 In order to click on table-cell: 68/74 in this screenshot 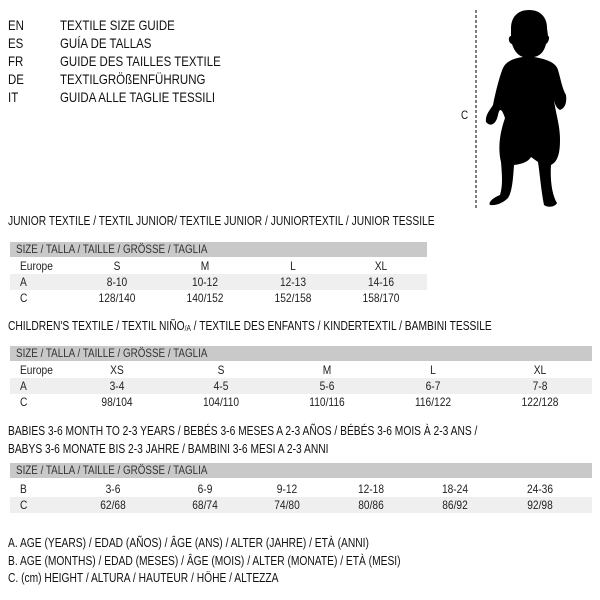, I will do `click(205, 505)`.